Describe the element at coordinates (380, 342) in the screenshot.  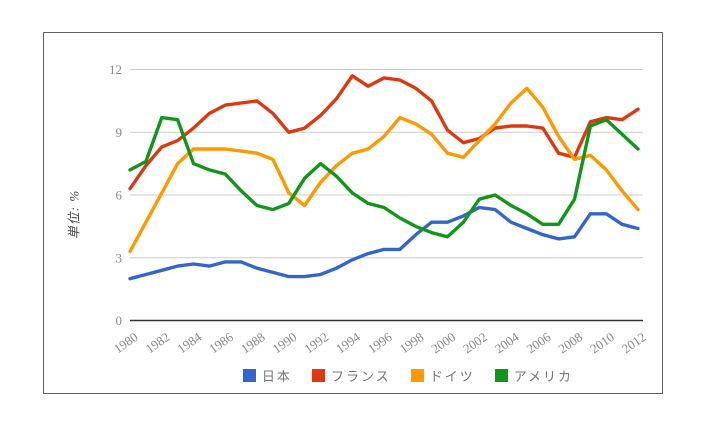
I see `x-tick-label-1996: 1996` at that location.